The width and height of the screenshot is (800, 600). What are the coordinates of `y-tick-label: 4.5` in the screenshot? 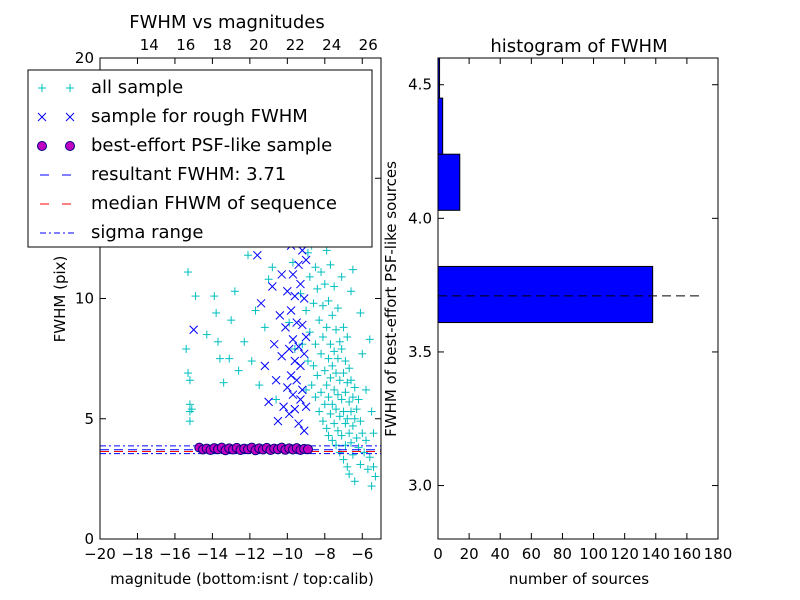 It's located at (420, 85).